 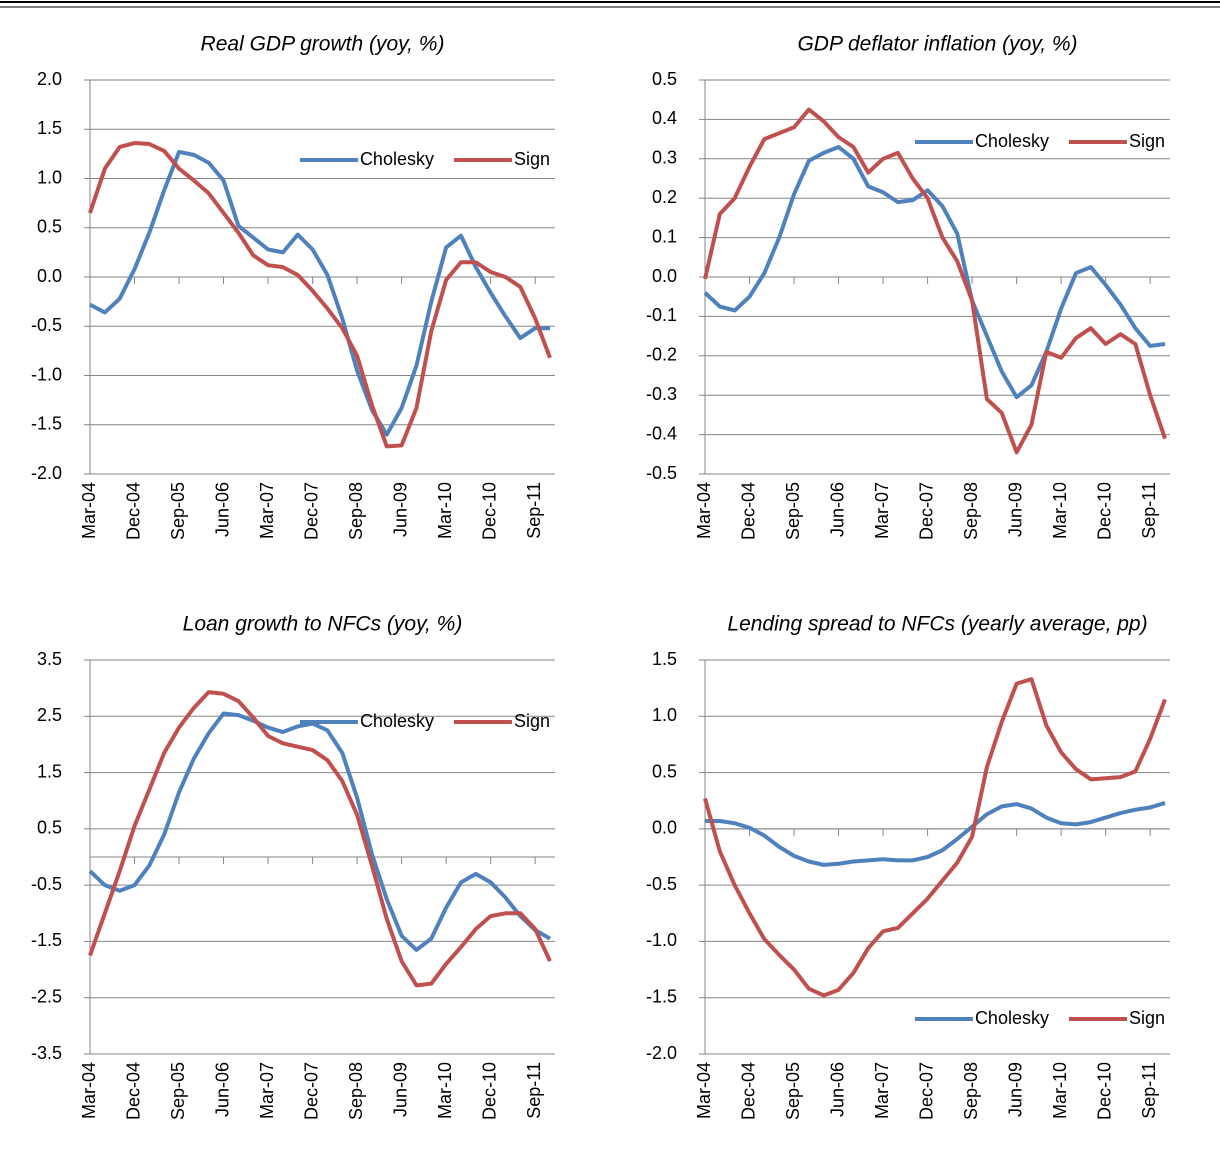 I want to click on y-tick-label: -0.4, so click(x=661, y=433).